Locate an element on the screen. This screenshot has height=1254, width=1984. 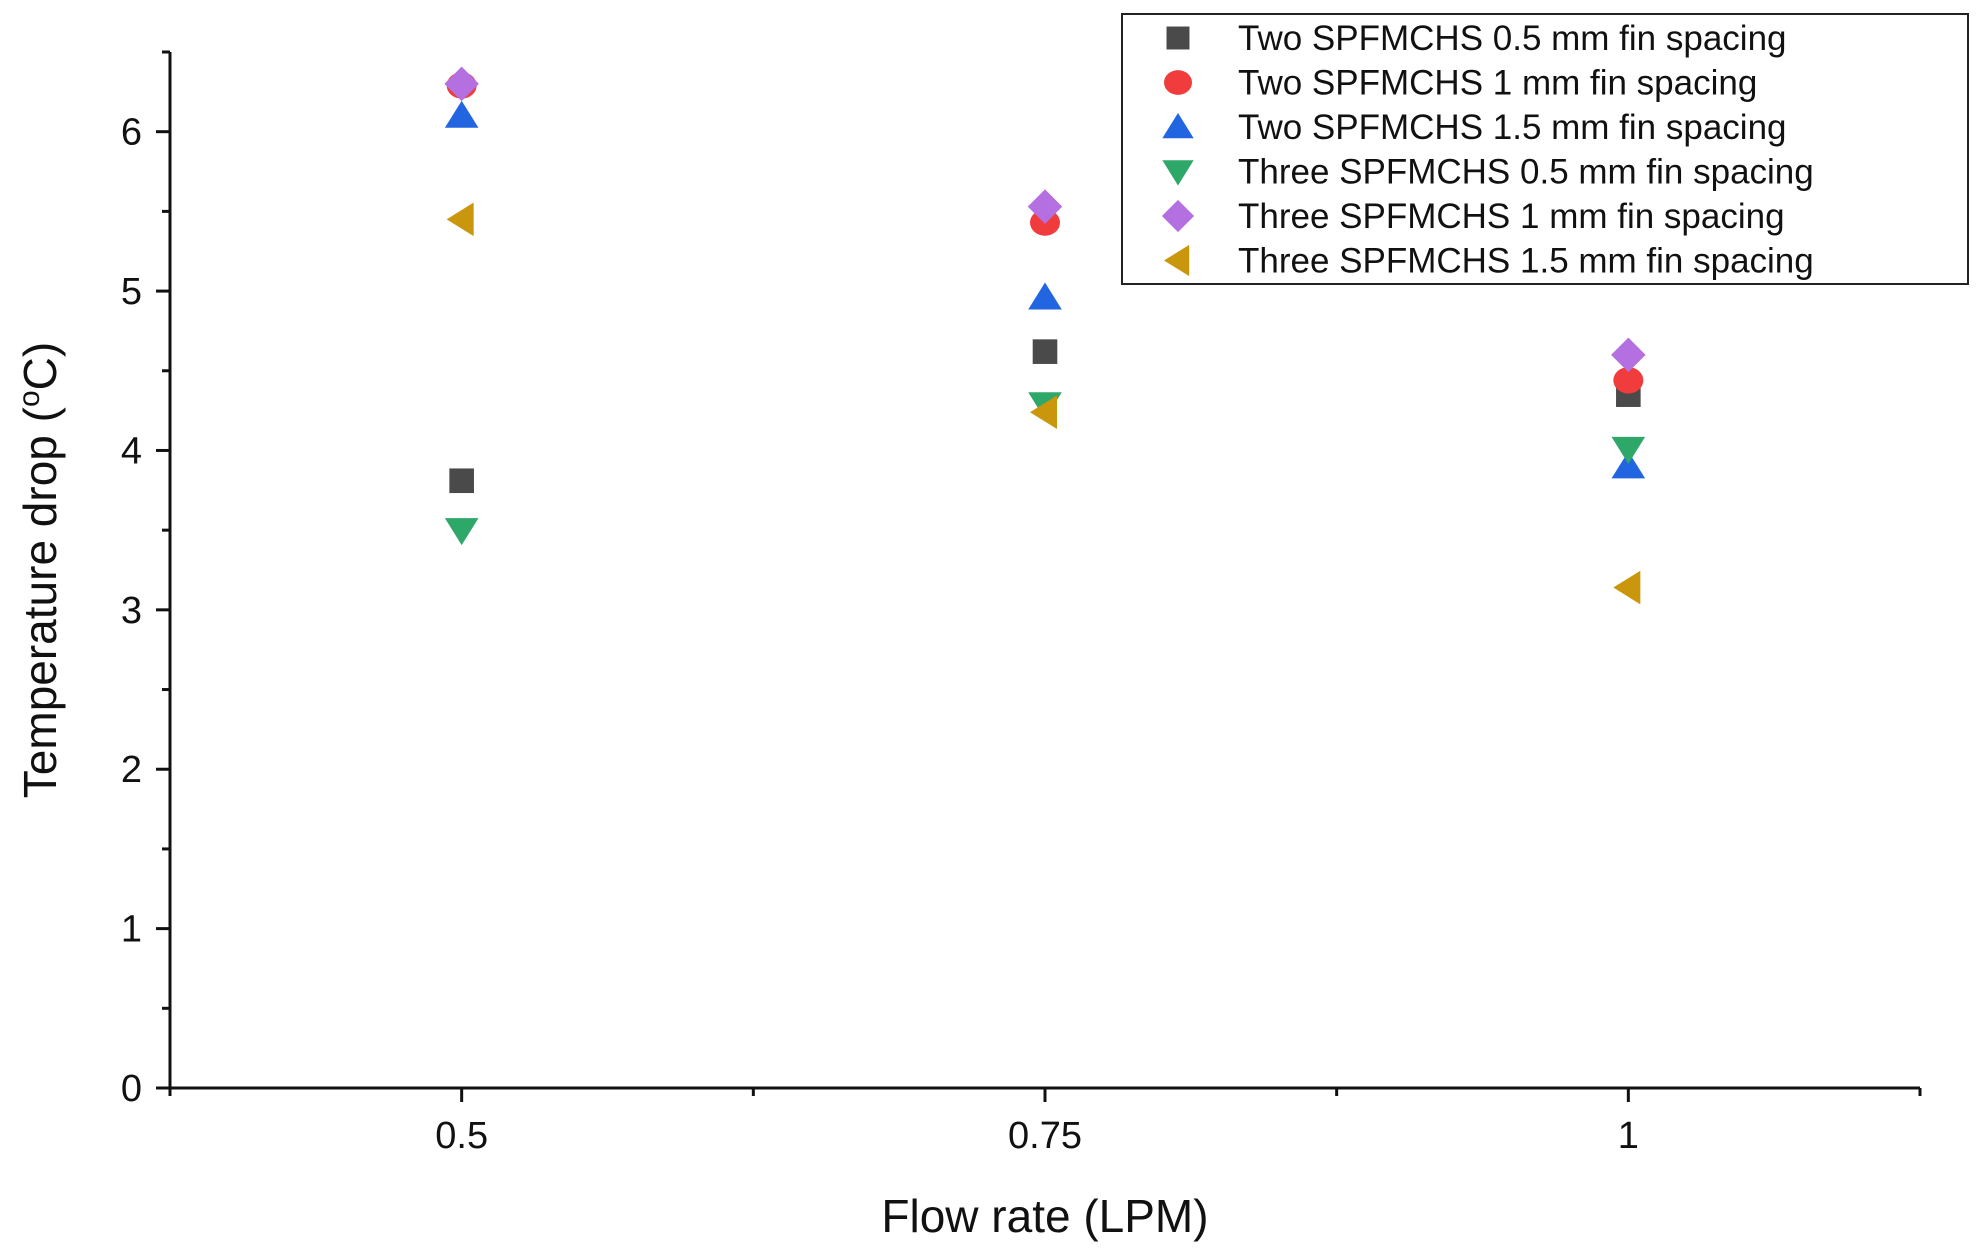
y-tick-label: 3 is located at coordinates (131, 611).